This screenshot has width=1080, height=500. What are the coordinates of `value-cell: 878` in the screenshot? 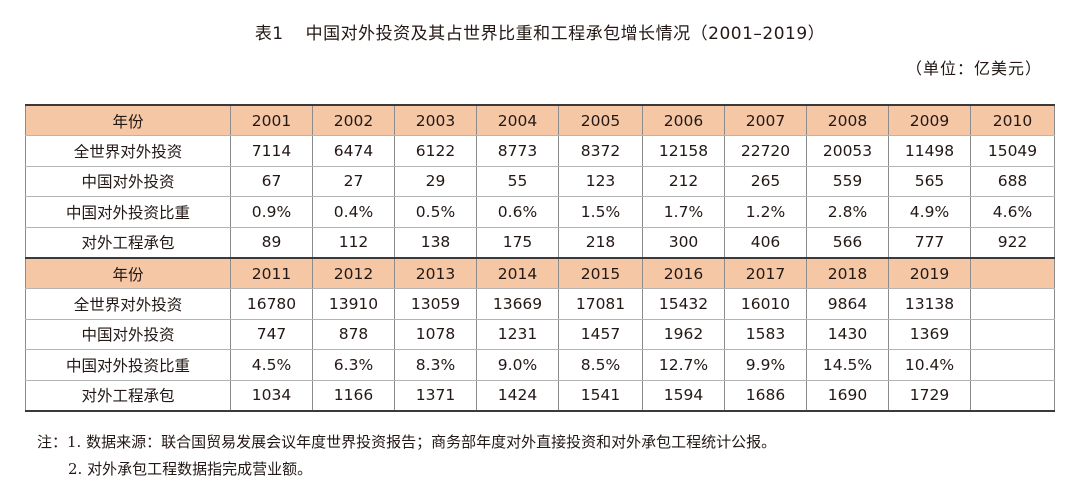 It's located at (353, 334).